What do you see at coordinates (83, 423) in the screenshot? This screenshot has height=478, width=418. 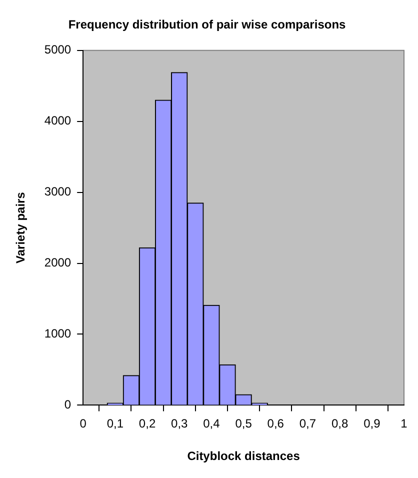 I see `x-tick-label: 0` at bounding box center [83, 423].